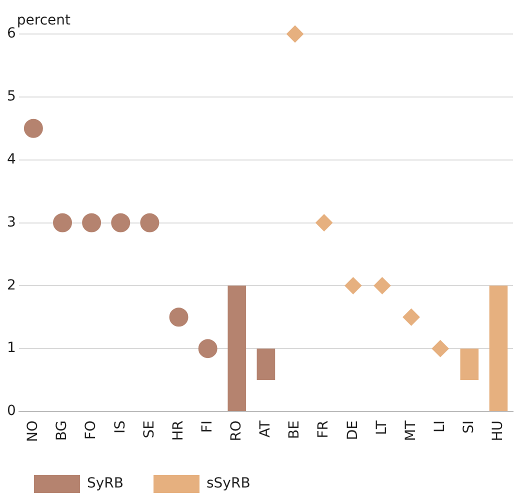 This screenshot has height=503, width=523. What do you see at coordinates (11, 285) in the screenshot?
I see `y-tick-label: 2` at bounding box center [11, 285].